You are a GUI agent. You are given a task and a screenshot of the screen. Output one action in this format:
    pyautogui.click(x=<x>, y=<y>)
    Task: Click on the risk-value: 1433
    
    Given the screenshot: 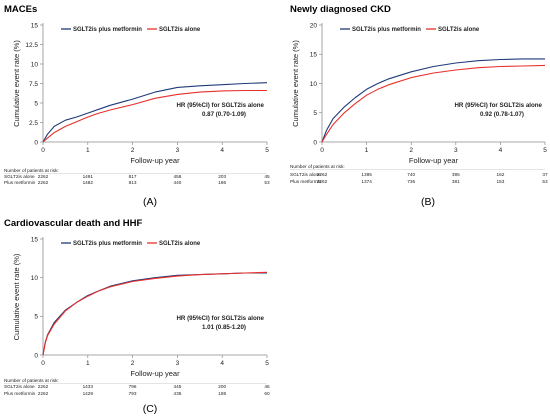 What is the action you would take?
    pyautogui.click(x=88, y=386)
    